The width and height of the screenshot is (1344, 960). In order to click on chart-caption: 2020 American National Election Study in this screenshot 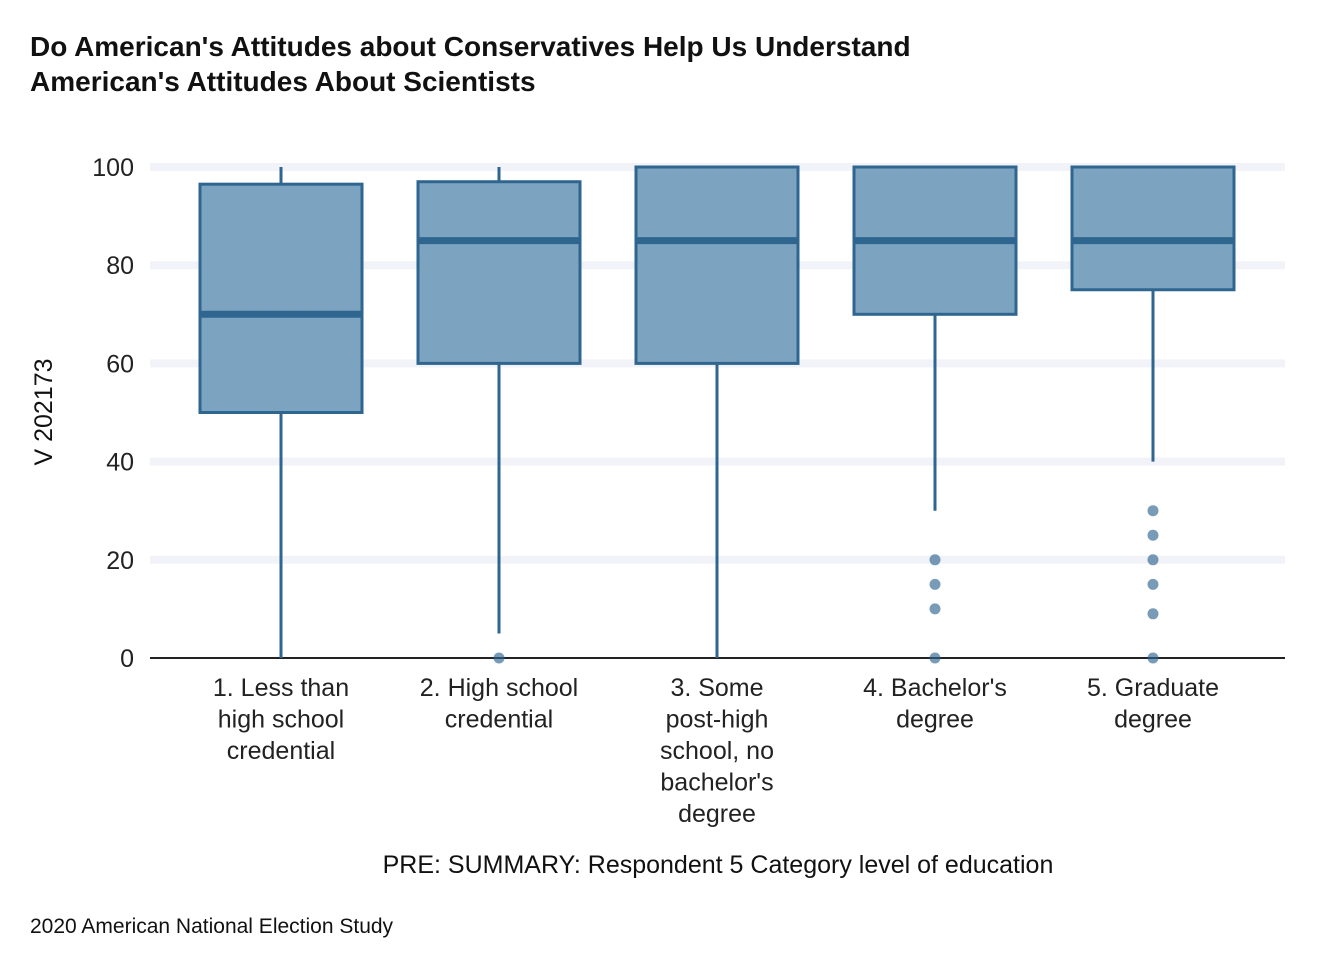, I will do `click(212, 926)`.